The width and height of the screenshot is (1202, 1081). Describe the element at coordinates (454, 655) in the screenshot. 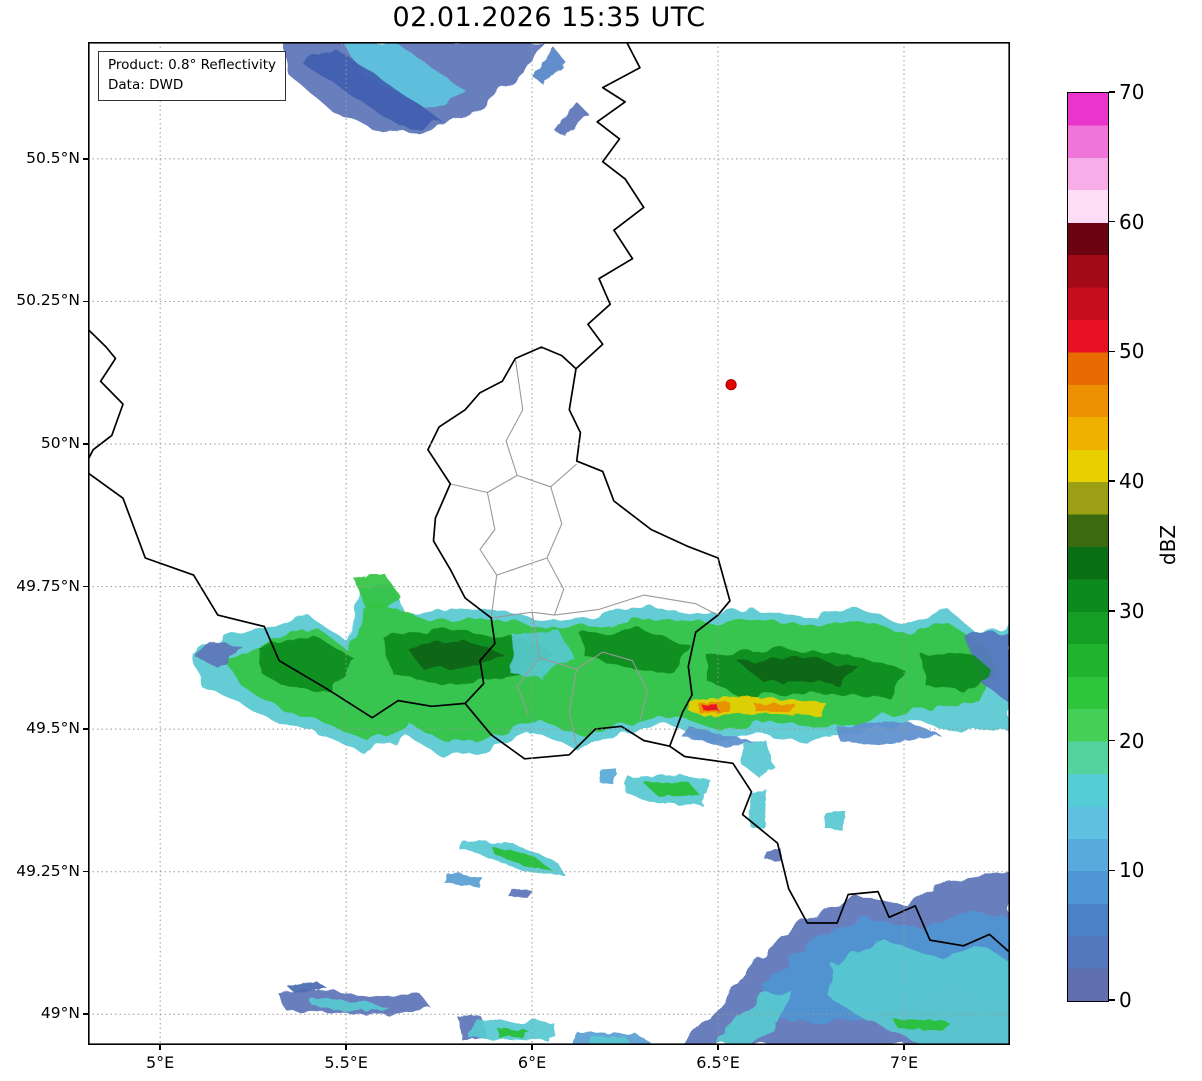

I see `echo-band-core-cw-dark` at that location.